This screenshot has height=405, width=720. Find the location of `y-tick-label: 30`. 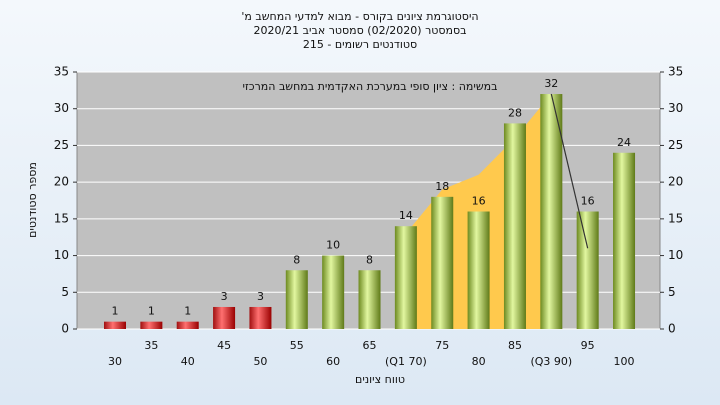

y-tick-label: 30 is located at coordinates (61, 108).